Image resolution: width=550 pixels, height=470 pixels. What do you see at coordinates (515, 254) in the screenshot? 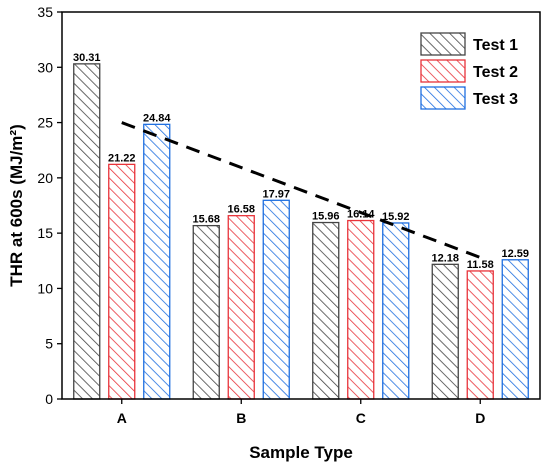
I see `data-label: 12.59` at bounding box center [515, 254].